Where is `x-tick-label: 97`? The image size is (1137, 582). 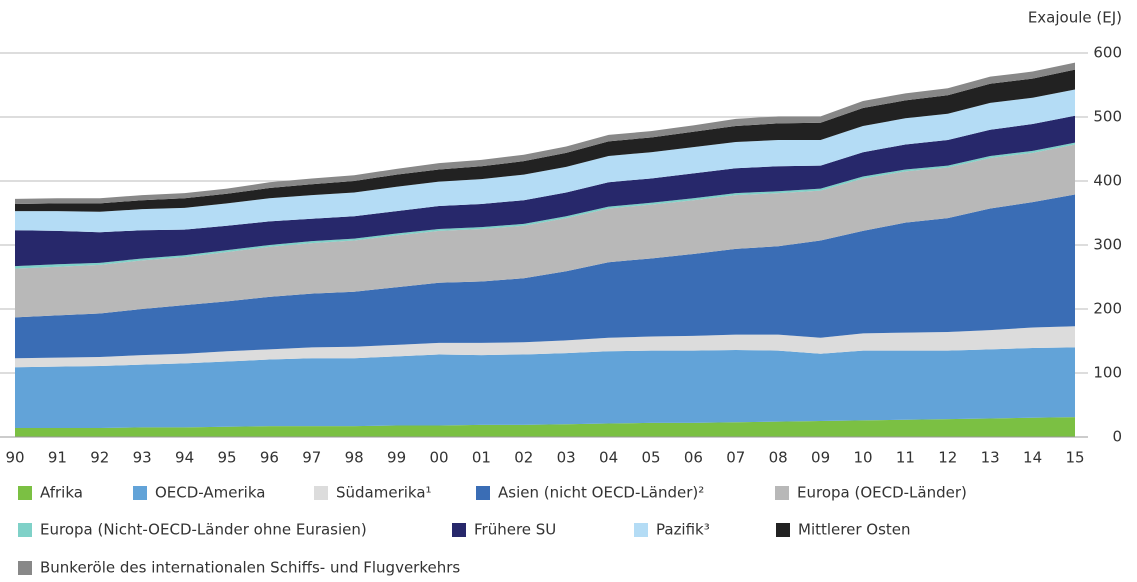 x-tick-label: 97 is located at coordinates (311, 458).